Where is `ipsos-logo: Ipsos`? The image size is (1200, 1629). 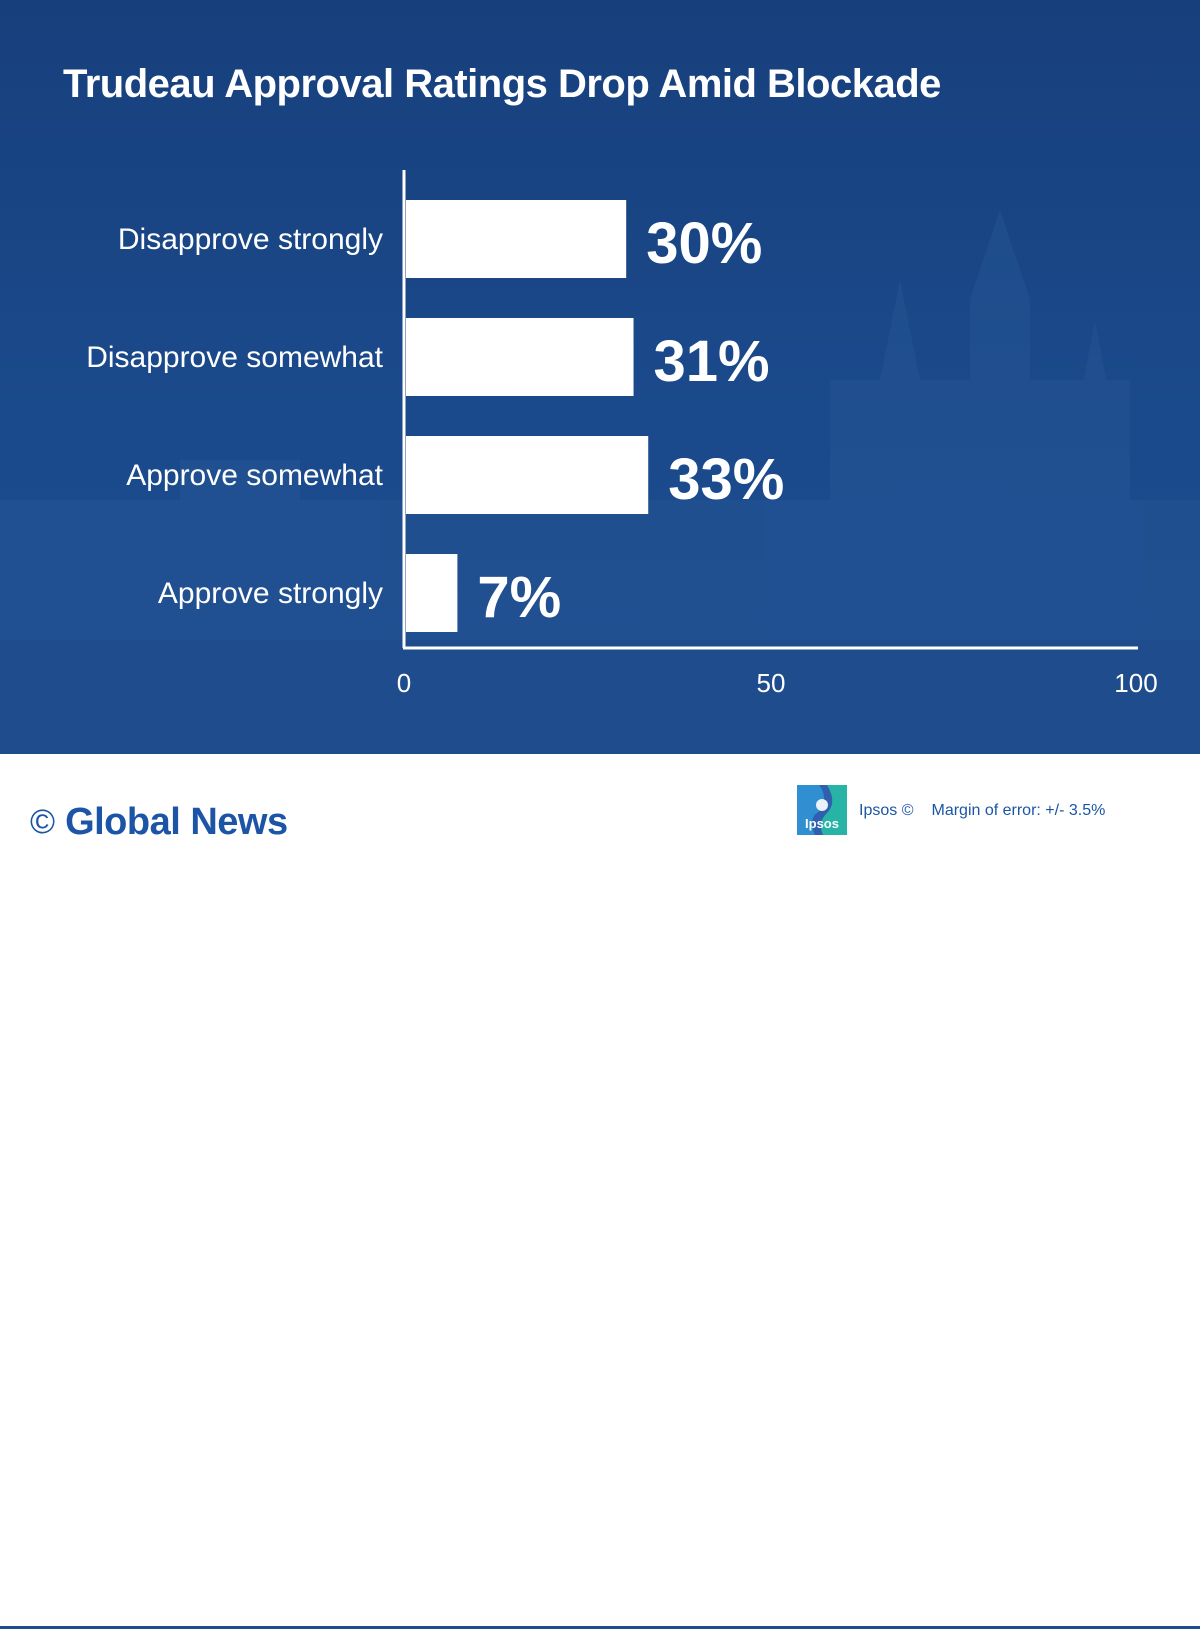
ipsos-logo: Ipsos is located at coordinates (822, 810).